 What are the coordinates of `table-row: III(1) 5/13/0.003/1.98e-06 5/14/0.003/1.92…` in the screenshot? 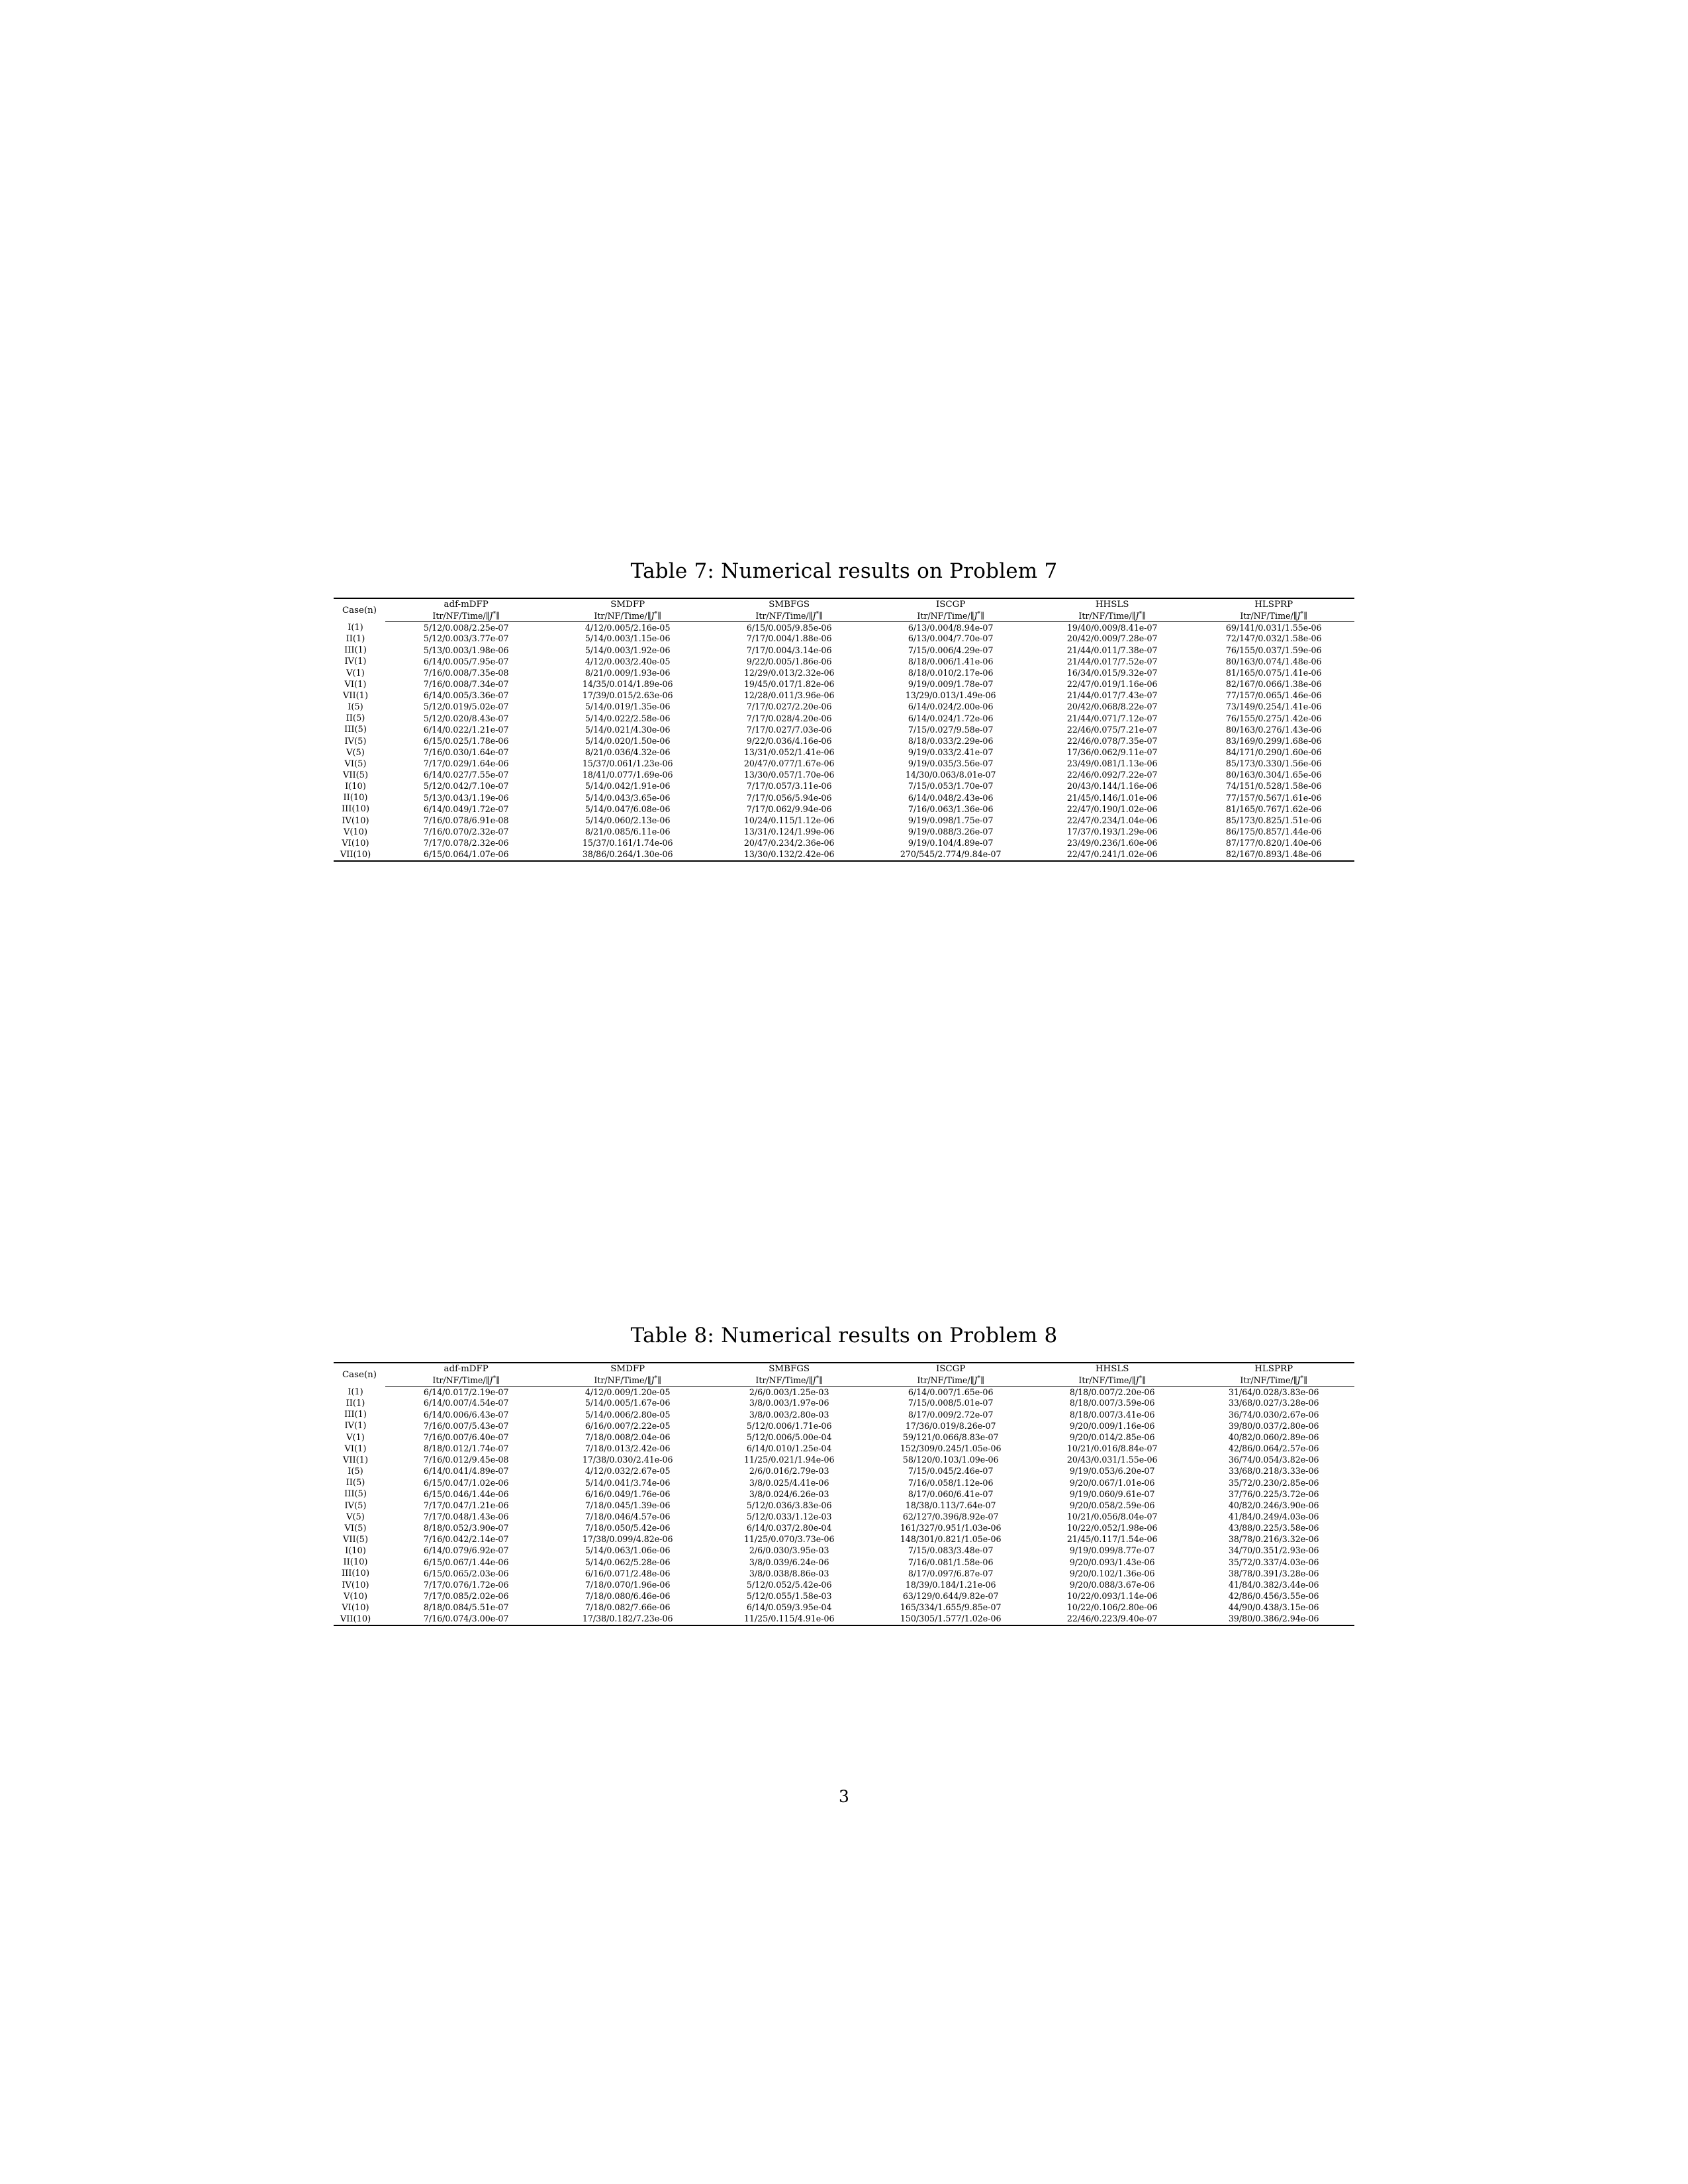 It's located at (844, 650).